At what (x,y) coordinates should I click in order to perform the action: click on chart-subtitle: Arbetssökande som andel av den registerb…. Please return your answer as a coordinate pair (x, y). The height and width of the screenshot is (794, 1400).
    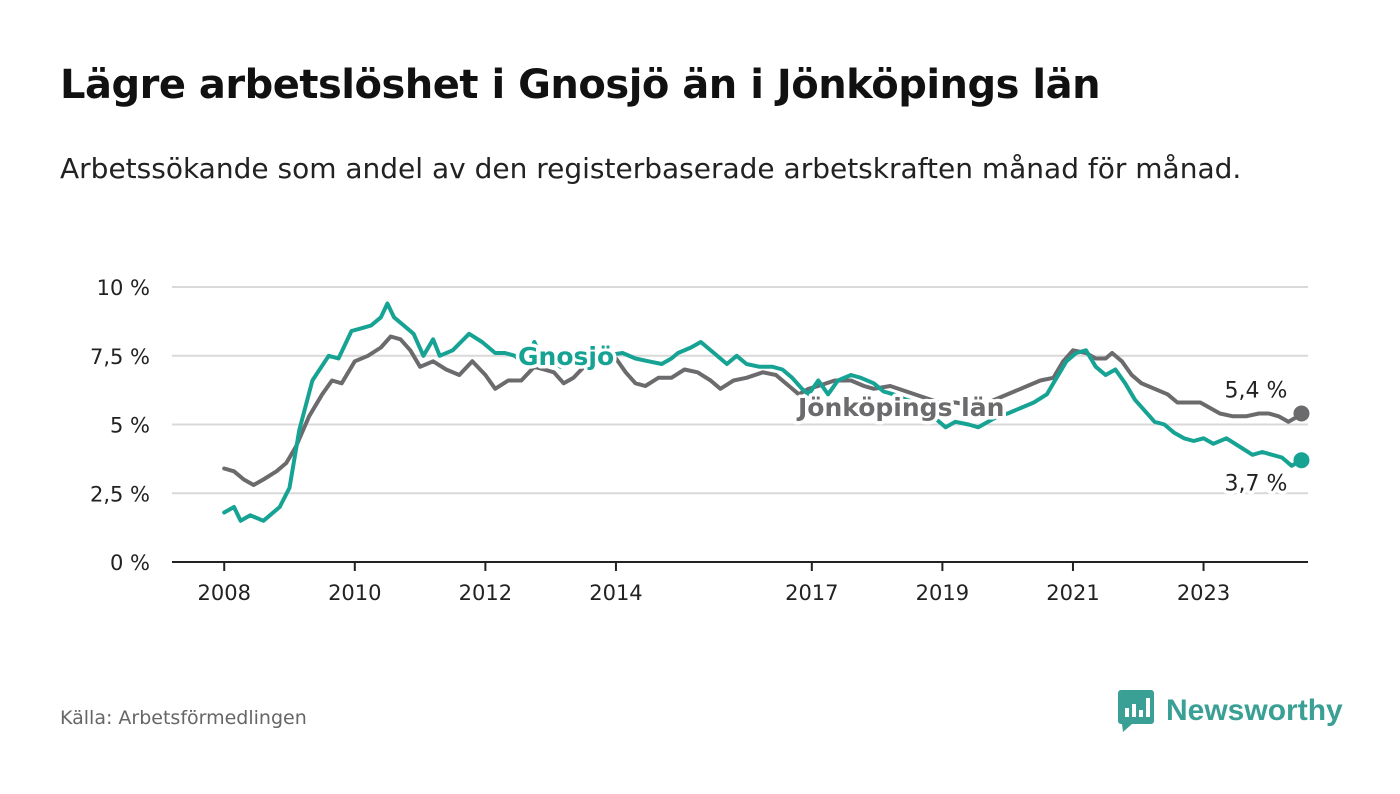
    Looking at the image, I should click on (651, 168).